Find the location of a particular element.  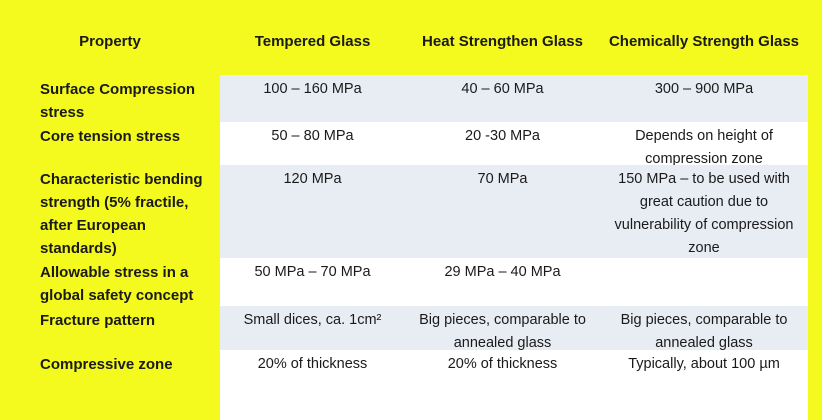

data-cell: 50 MPa – 70 MPa is located at coordinates (312, 282).